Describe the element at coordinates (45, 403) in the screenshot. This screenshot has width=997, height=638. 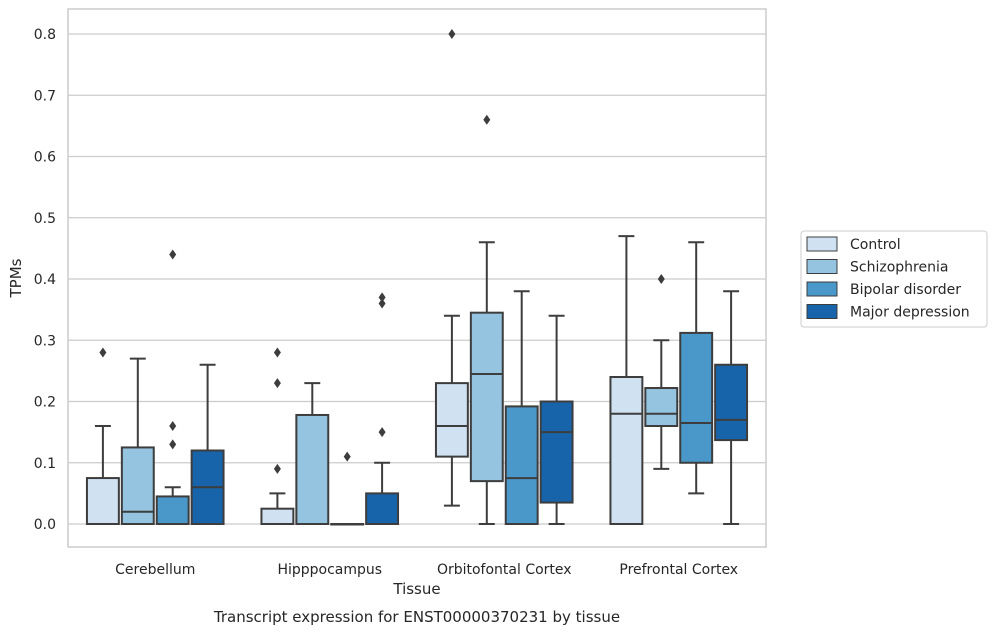
I see `y-tick-label: 0.2` at that location.